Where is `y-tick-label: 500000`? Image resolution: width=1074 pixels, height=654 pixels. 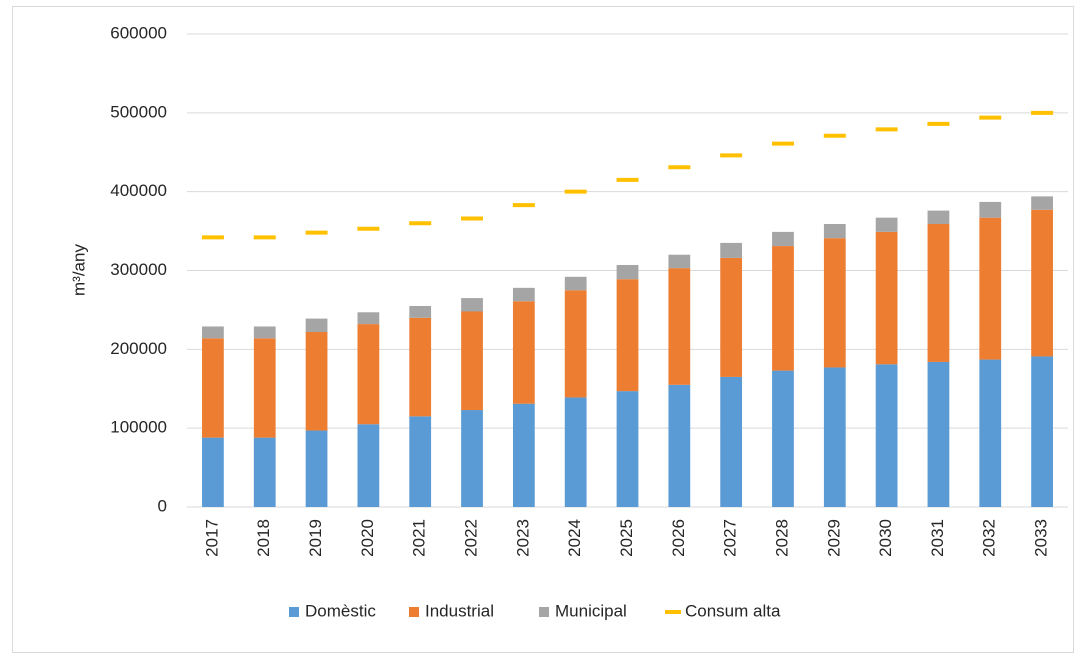 y-tick-label: 500000 is located at coordinates (138, 111).